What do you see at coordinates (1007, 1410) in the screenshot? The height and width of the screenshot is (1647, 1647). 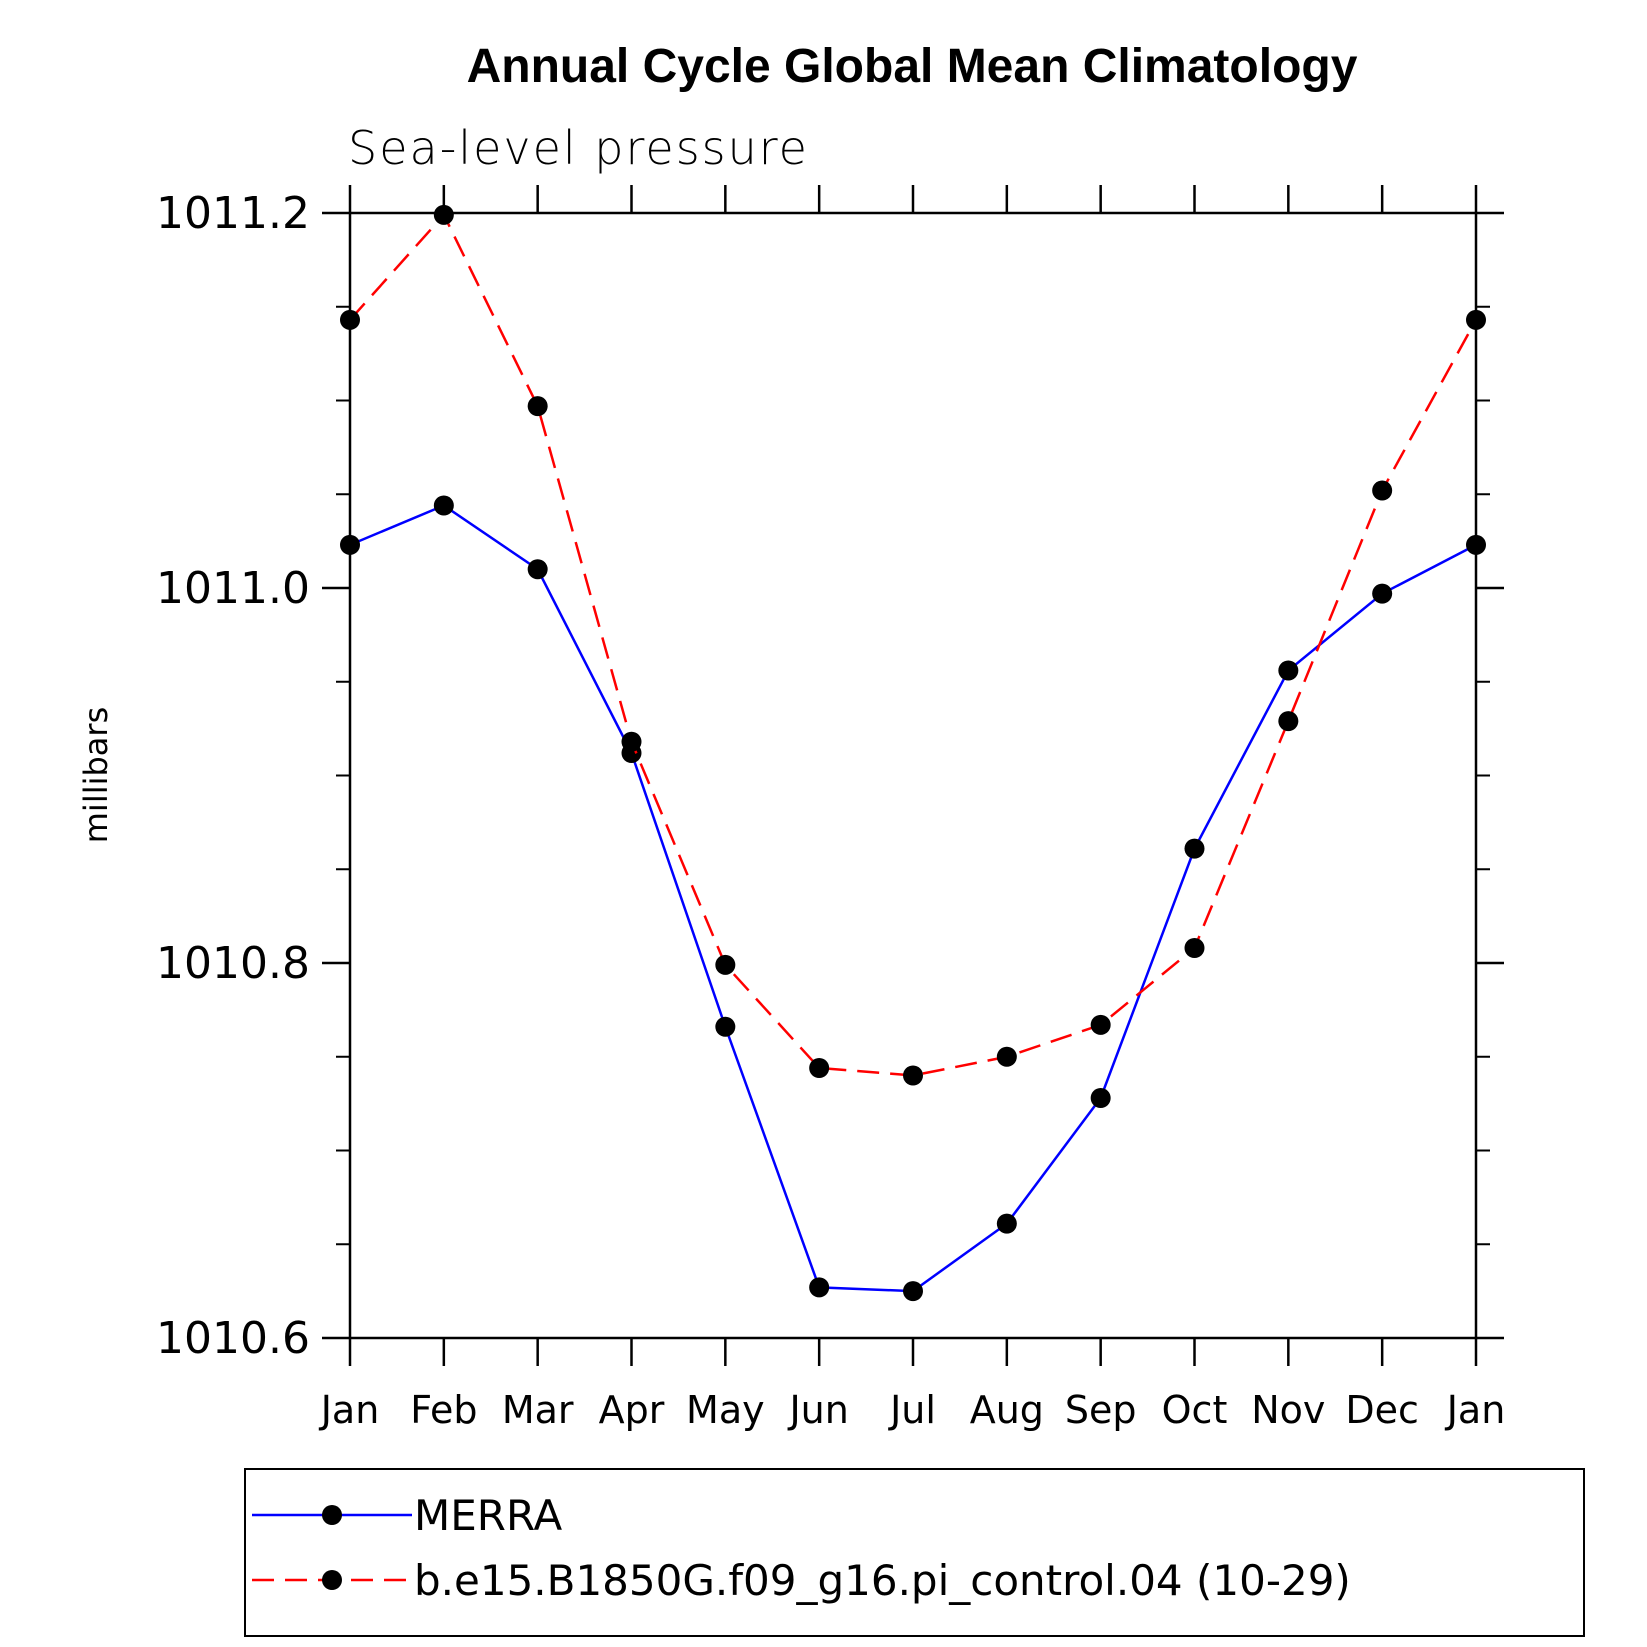 I see `x-tick-label: Aug` at bounding box center [1007, 1410].